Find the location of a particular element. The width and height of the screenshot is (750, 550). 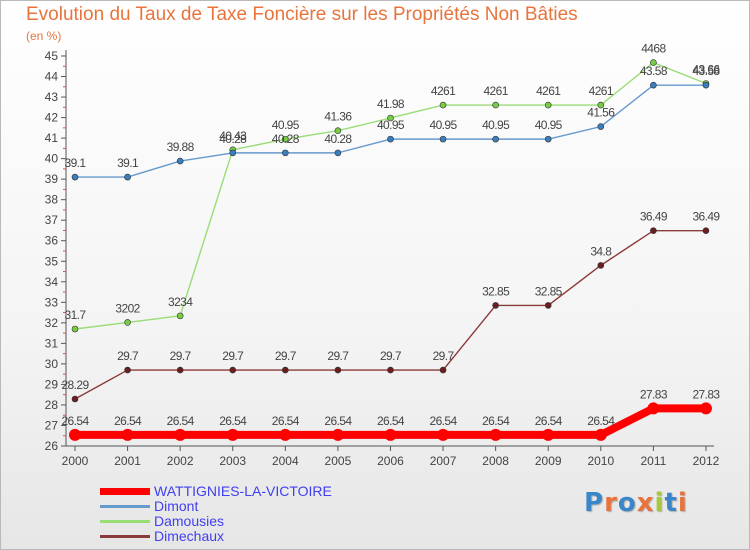

y-tick-label: 36 is located at coordinates (52, 241).